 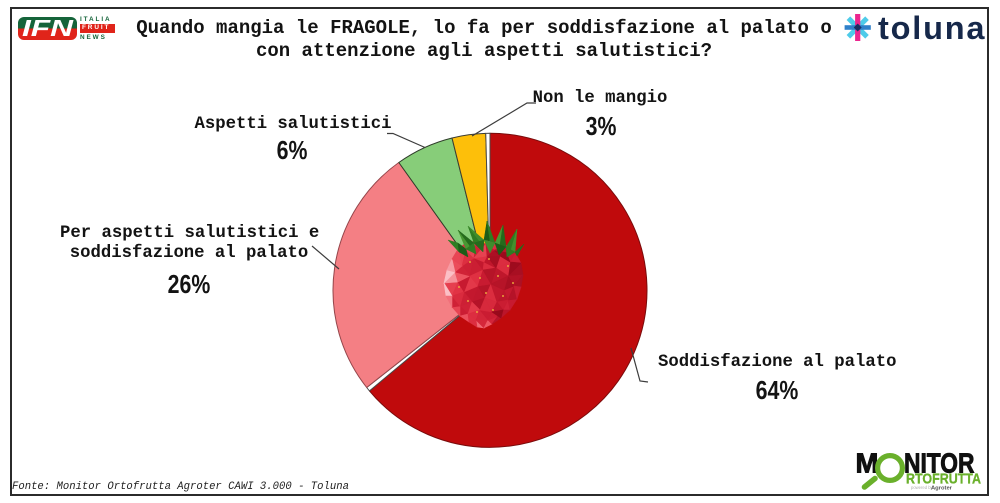 I want to click on svg-text: IFN, so click(x=48, y=28).